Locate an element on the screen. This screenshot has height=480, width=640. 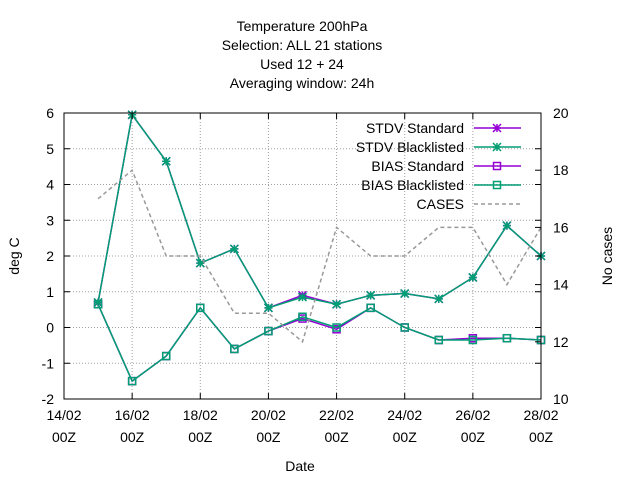
y-tick-label: 3 is located at coordinates (50, 220).